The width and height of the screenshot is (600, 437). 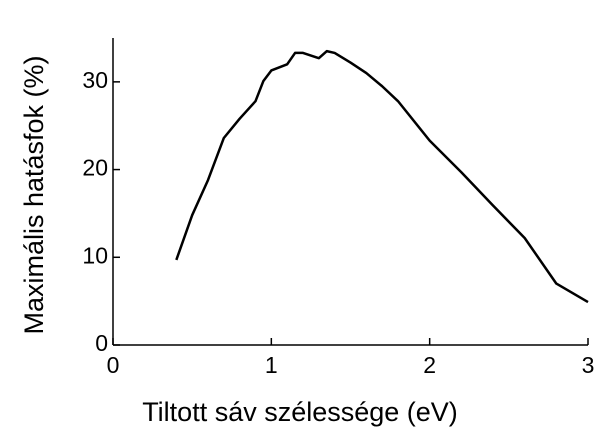 I want to click on y-tick-label: 0, so click(x=101, y=343).